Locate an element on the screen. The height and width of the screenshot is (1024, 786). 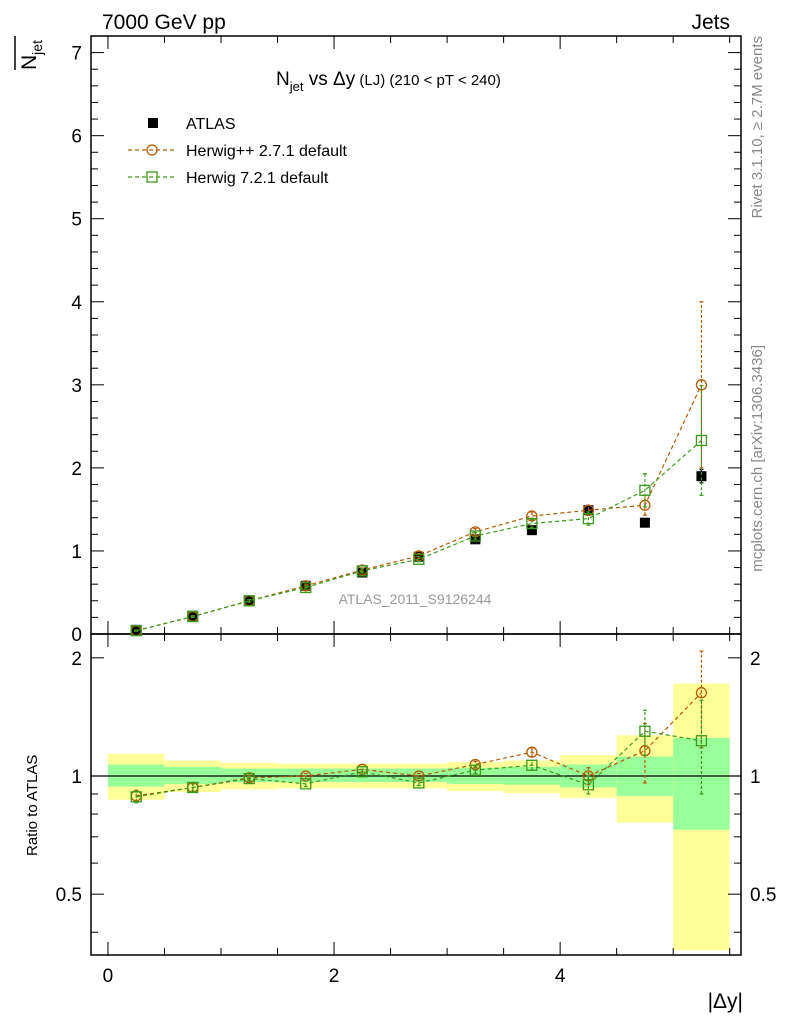
legend-marker-herwigpp is located at coordinates (152, 150).